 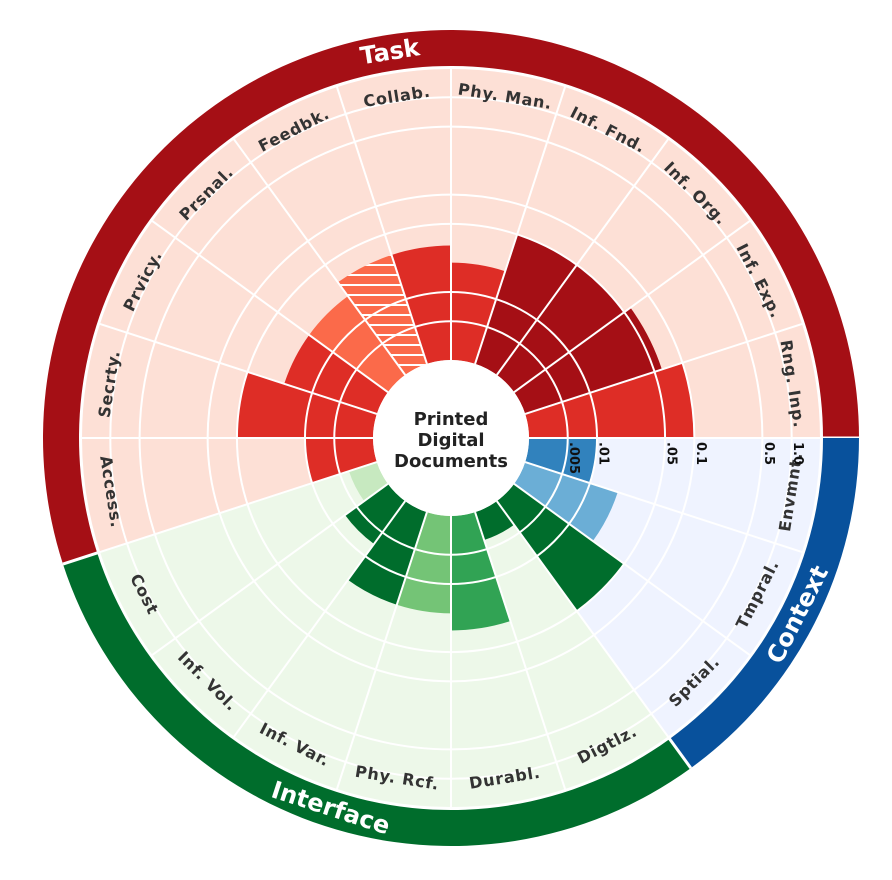 I want to click on group-ring-context, so click(x=764, y=603).